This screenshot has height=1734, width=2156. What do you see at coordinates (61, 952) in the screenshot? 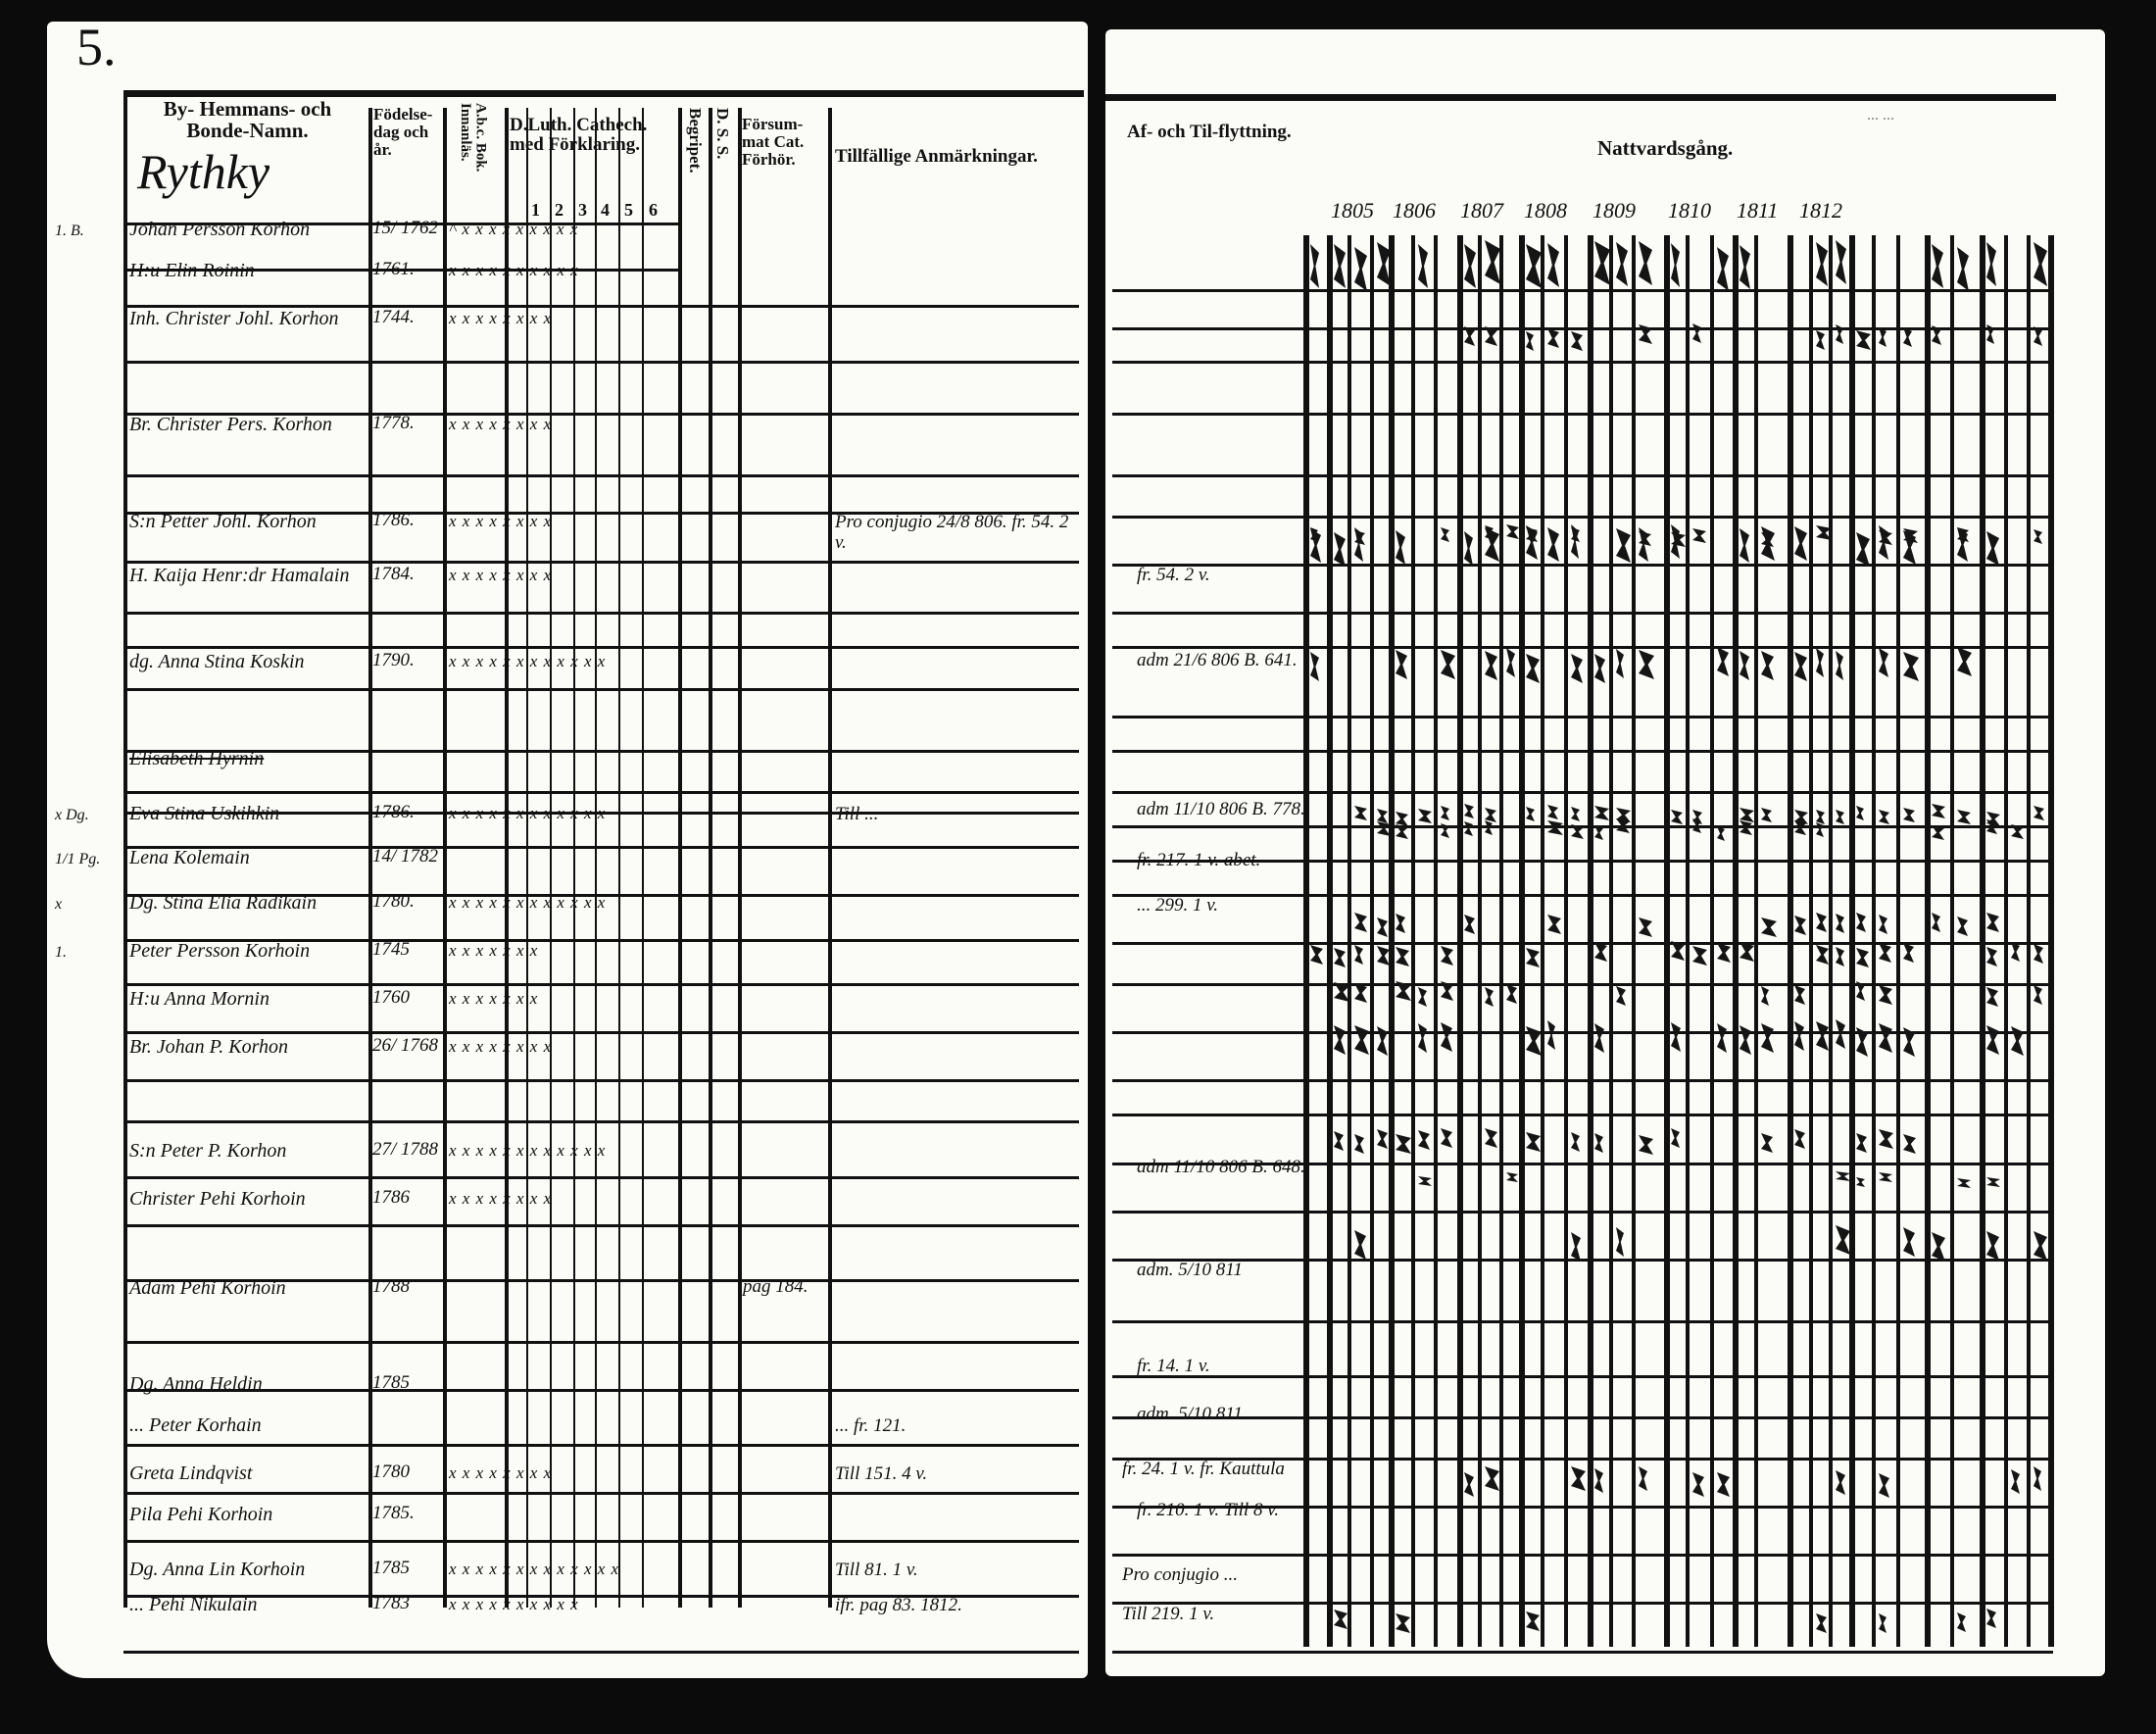
I see `entry-margin-note: 1.` at bounding box center [61, 952].